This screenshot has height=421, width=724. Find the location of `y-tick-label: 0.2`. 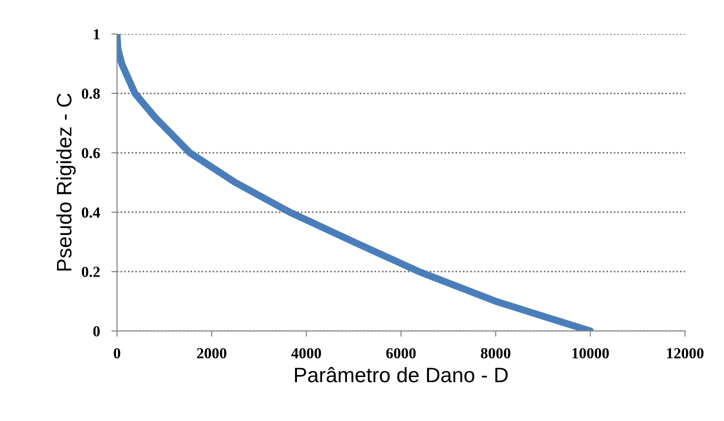

y-tick-label: 0.2 is located at coordinates (91, 272).